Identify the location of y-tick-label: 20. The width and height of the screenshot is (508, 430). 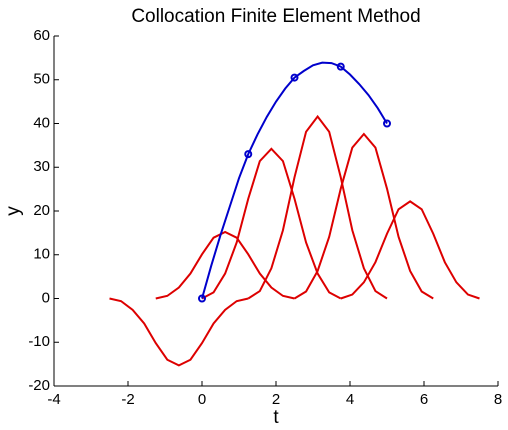
(41, 210).